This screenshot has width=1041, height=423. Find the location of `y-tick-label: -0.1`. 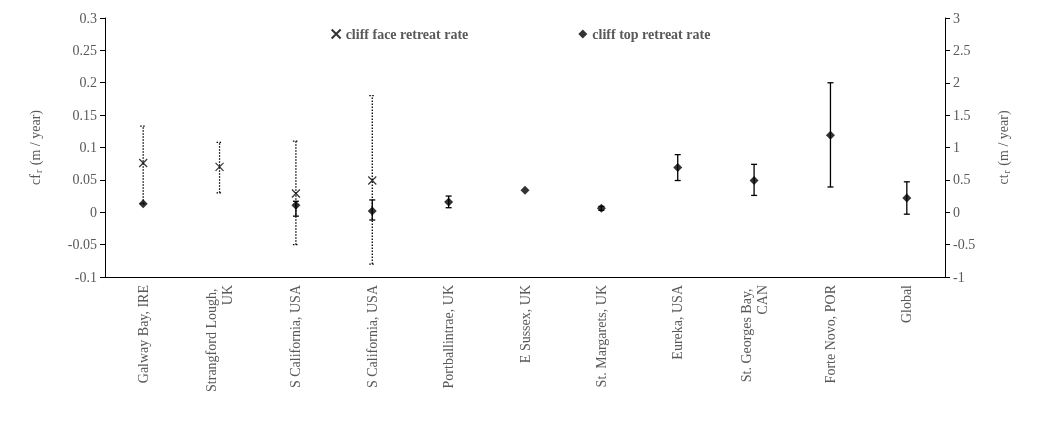

y-tick-label: -0.1 is located at coordinates (85, 277).